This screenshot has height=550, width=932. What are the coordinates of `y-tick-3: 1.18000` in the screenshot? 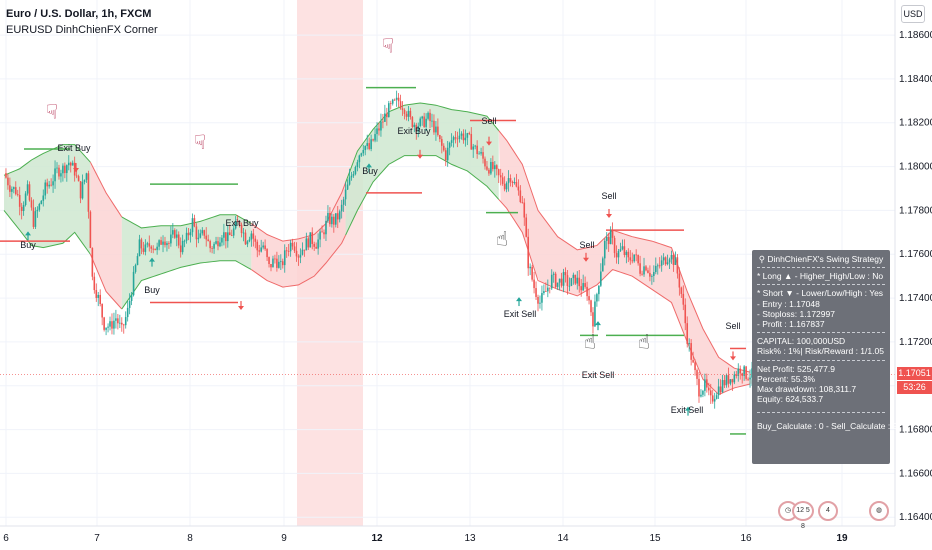 It's located at (915, 167).